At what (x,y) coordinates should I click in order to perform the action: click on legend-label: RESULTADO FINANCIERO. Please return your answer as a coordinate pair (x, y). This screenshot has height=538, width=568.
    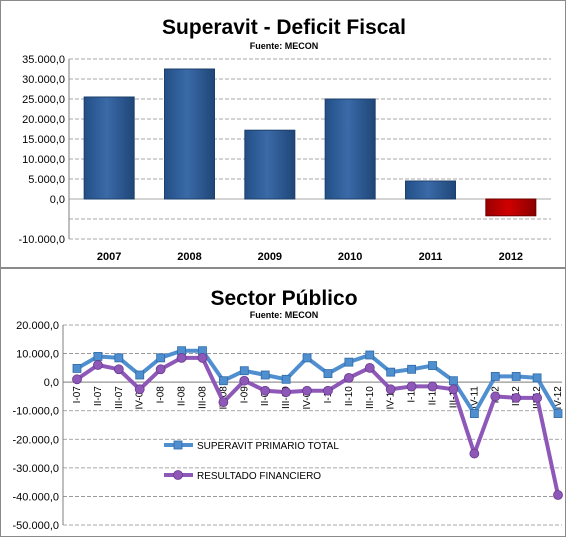
    Looking at the image, I should click on (259, 476).